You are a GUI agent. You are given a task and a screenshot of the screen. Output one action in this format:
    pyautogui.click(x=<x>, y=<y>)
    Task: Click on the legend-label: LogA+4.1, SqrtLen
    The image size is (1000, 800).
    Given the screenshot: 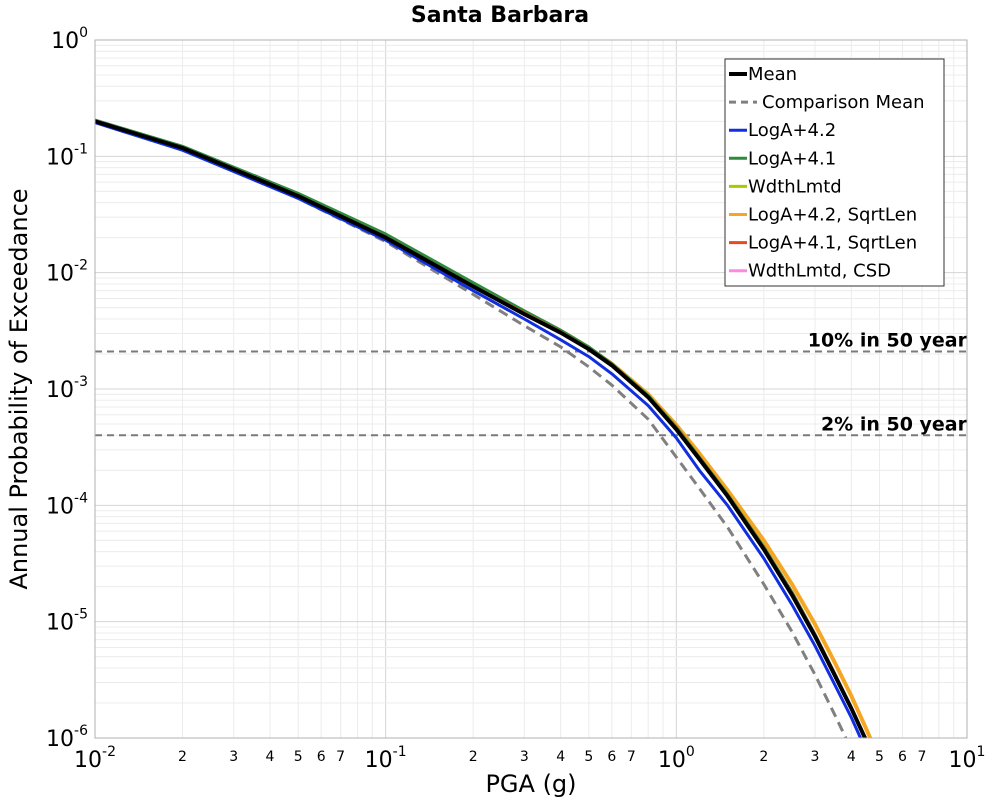 What is the action you would take?
    pyautogui.click(x=832, y=243)
    